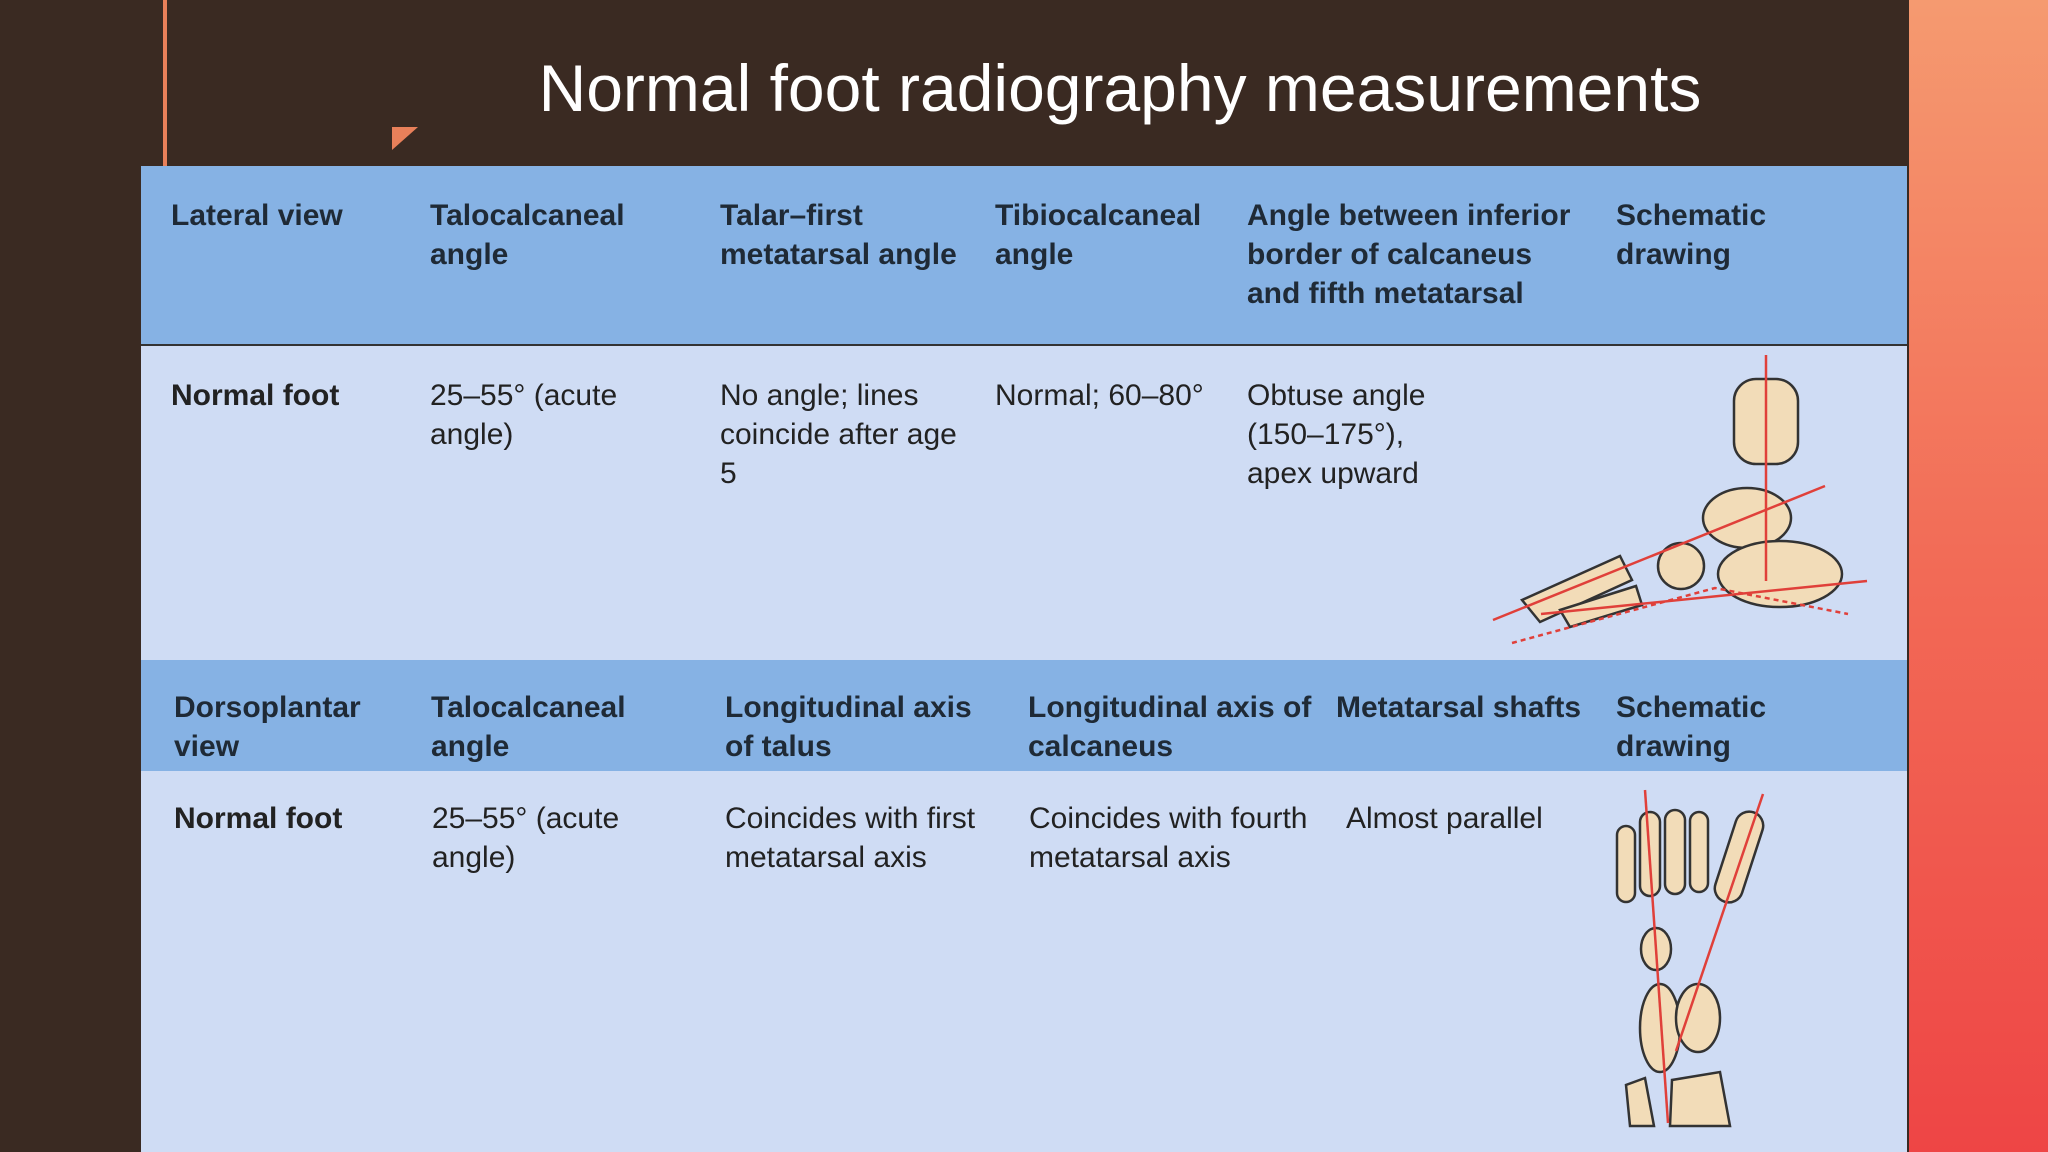 Image resolution: width=2048 pixels, height=1152 pixels. Describe the element at coordinates (848, 727) in the screenshot. I see `header-cell: Longitudinal axis of talus` at that location.